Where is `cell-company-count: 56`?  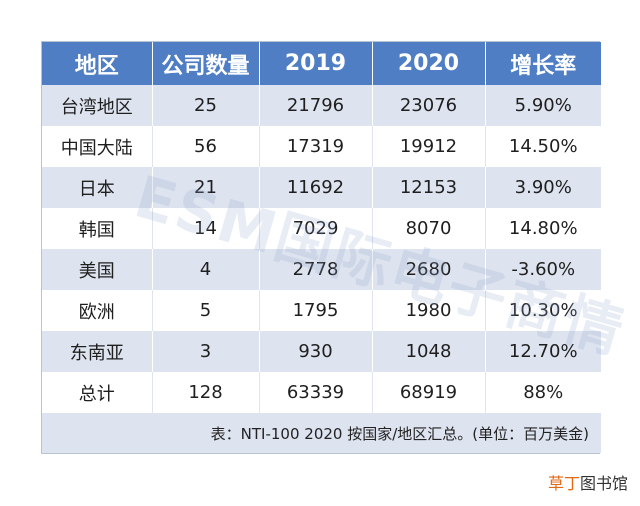 cell-company-count: 56 is located at coordinates (206, 146).